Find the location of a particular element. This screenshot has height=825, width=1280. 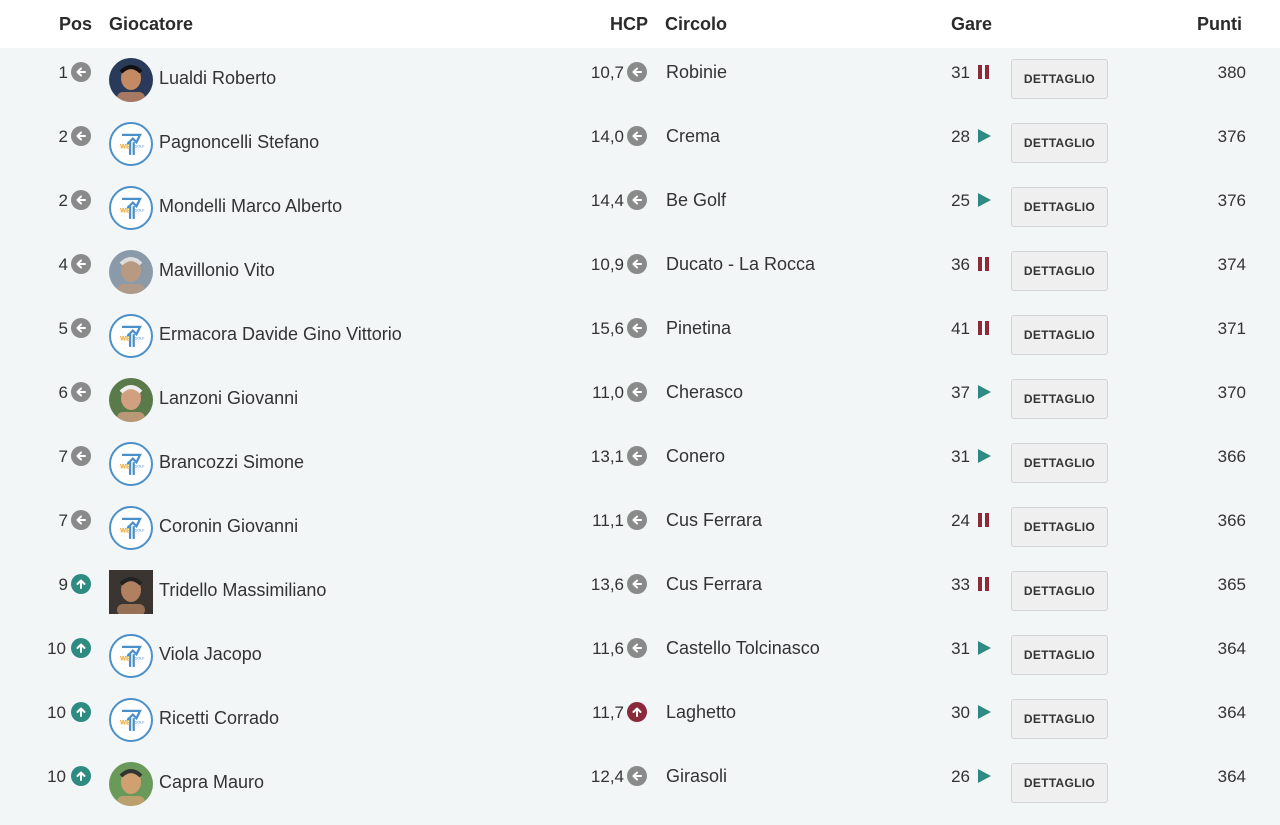

table-header: Pos Giocatore HCP Circolo Gare Punti is located at coordinates (640, 24).